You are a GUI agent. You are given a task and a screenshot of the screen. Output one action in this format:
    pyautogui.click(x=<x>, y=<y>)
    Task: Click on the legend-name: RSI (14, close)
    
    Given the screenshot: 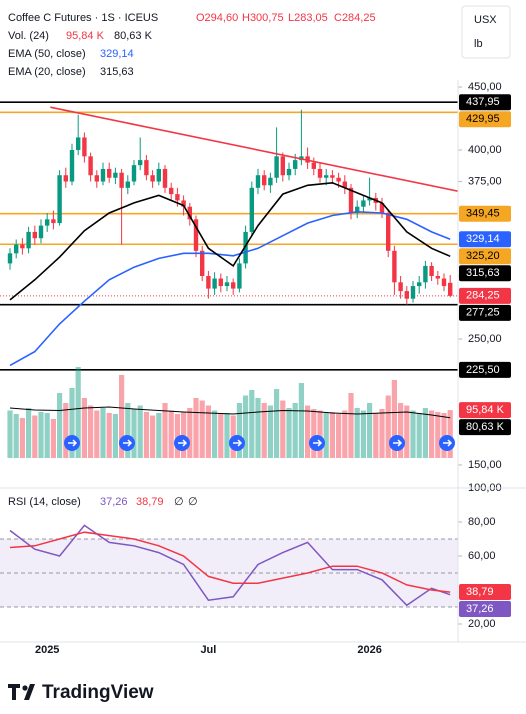 What is the action you would take?
    pyautogui.click(x=44, y=502)
    